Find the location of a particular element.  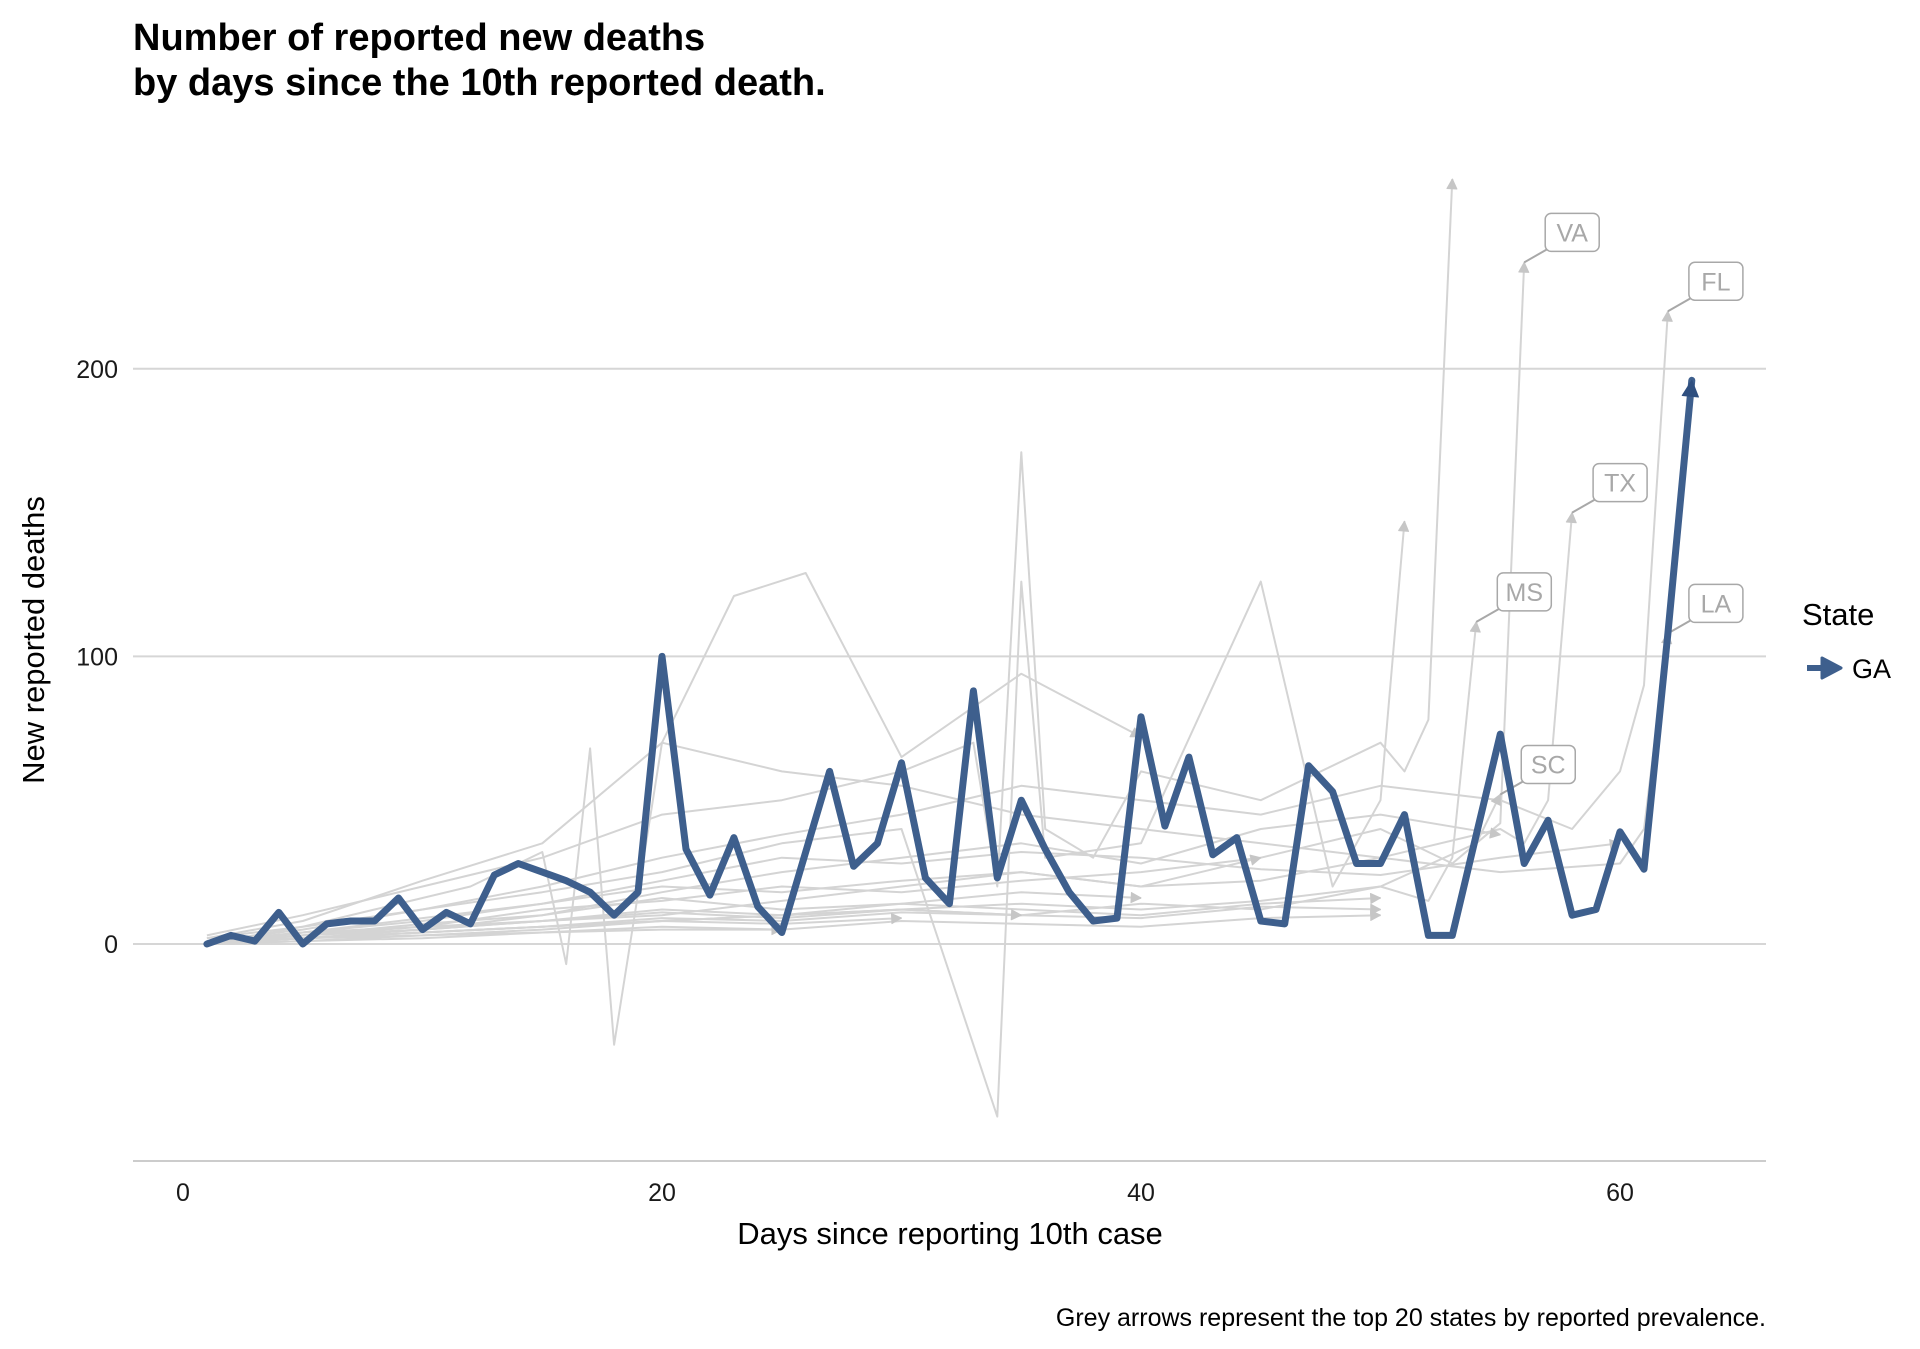

legend-label-ga: GA is located at coordinates (1871, 669).